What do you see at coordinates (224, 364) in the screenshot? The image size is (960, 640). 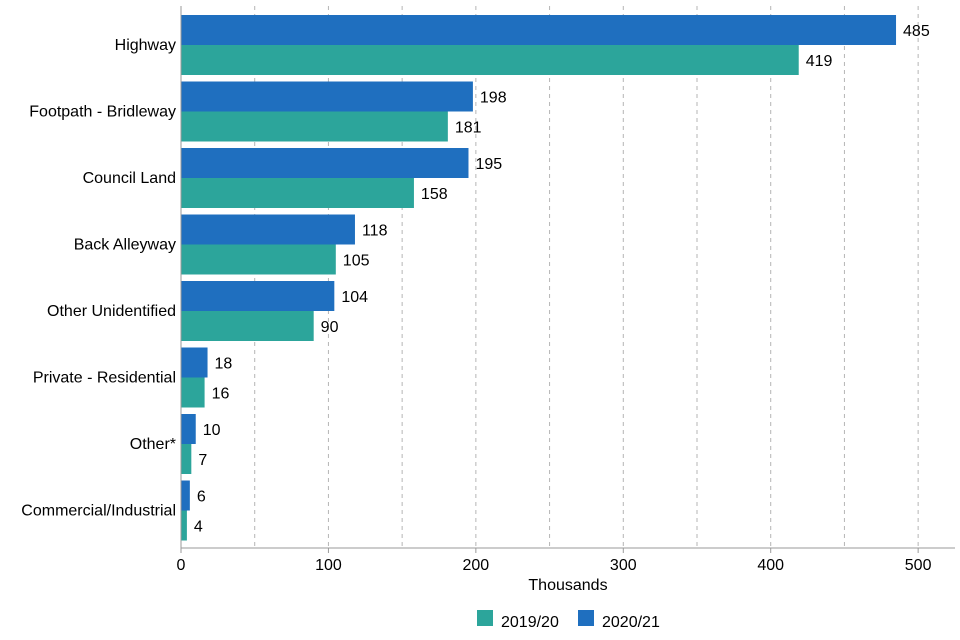 I see `data-label: 18` at bounding box center [224, 364].